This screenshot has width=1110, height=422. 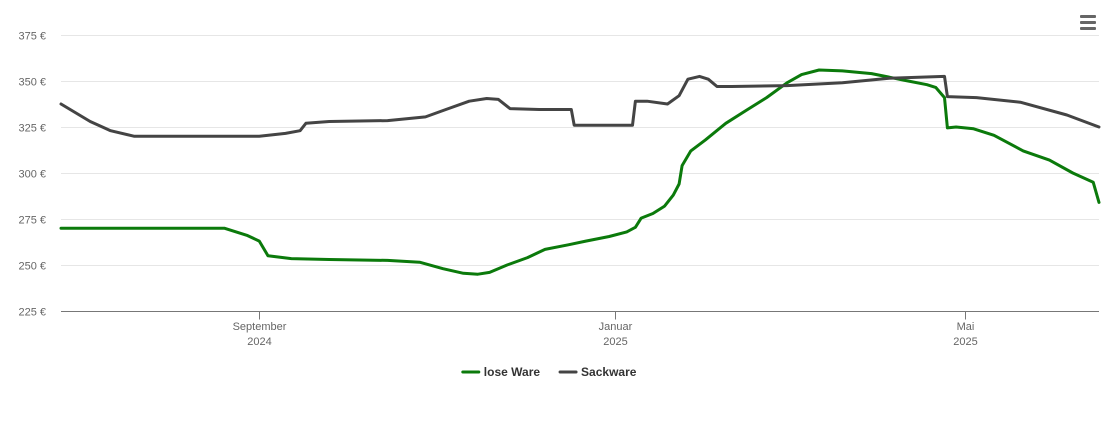 I want to click on y-tick-label: 250 €, so click(x=32, y=267).